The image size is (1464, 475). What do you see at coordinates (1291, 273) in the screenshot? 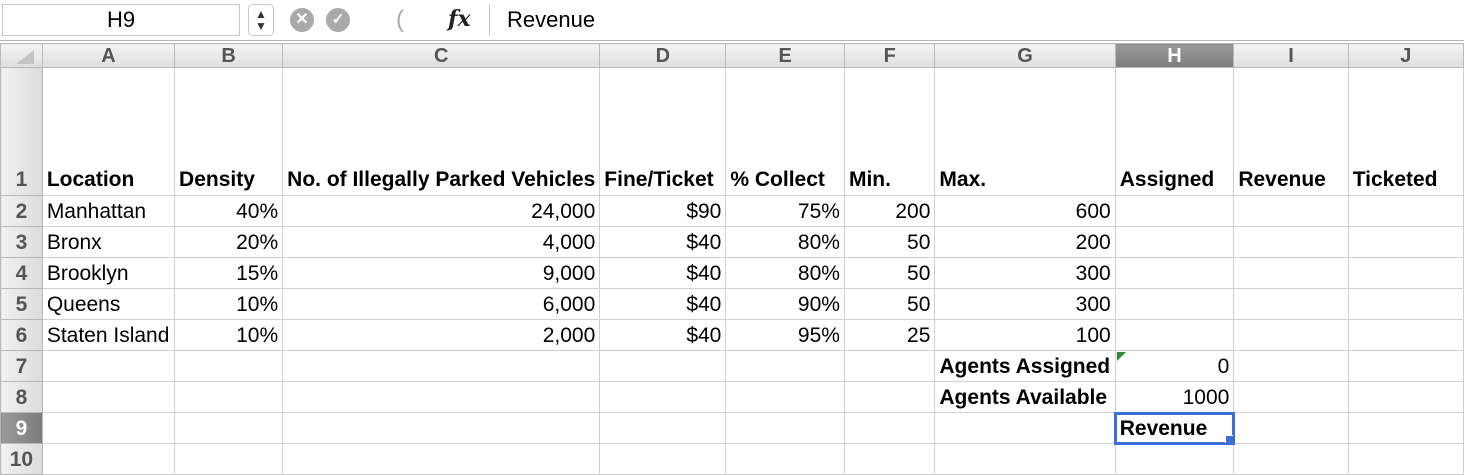
I see `cell-i4` at bounding box center [1291, 273].